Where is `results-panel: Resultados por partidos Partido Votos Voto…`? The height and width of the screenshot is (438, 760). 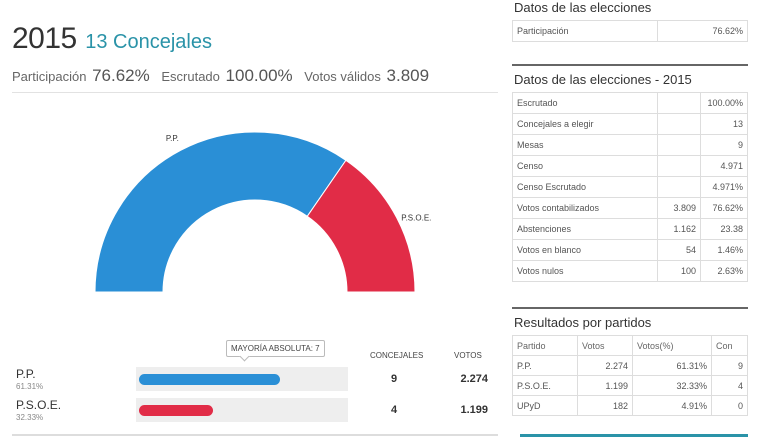
results-panel: Resultados por partidos Partido Votos Voto… is located at coordinates (630, 361).